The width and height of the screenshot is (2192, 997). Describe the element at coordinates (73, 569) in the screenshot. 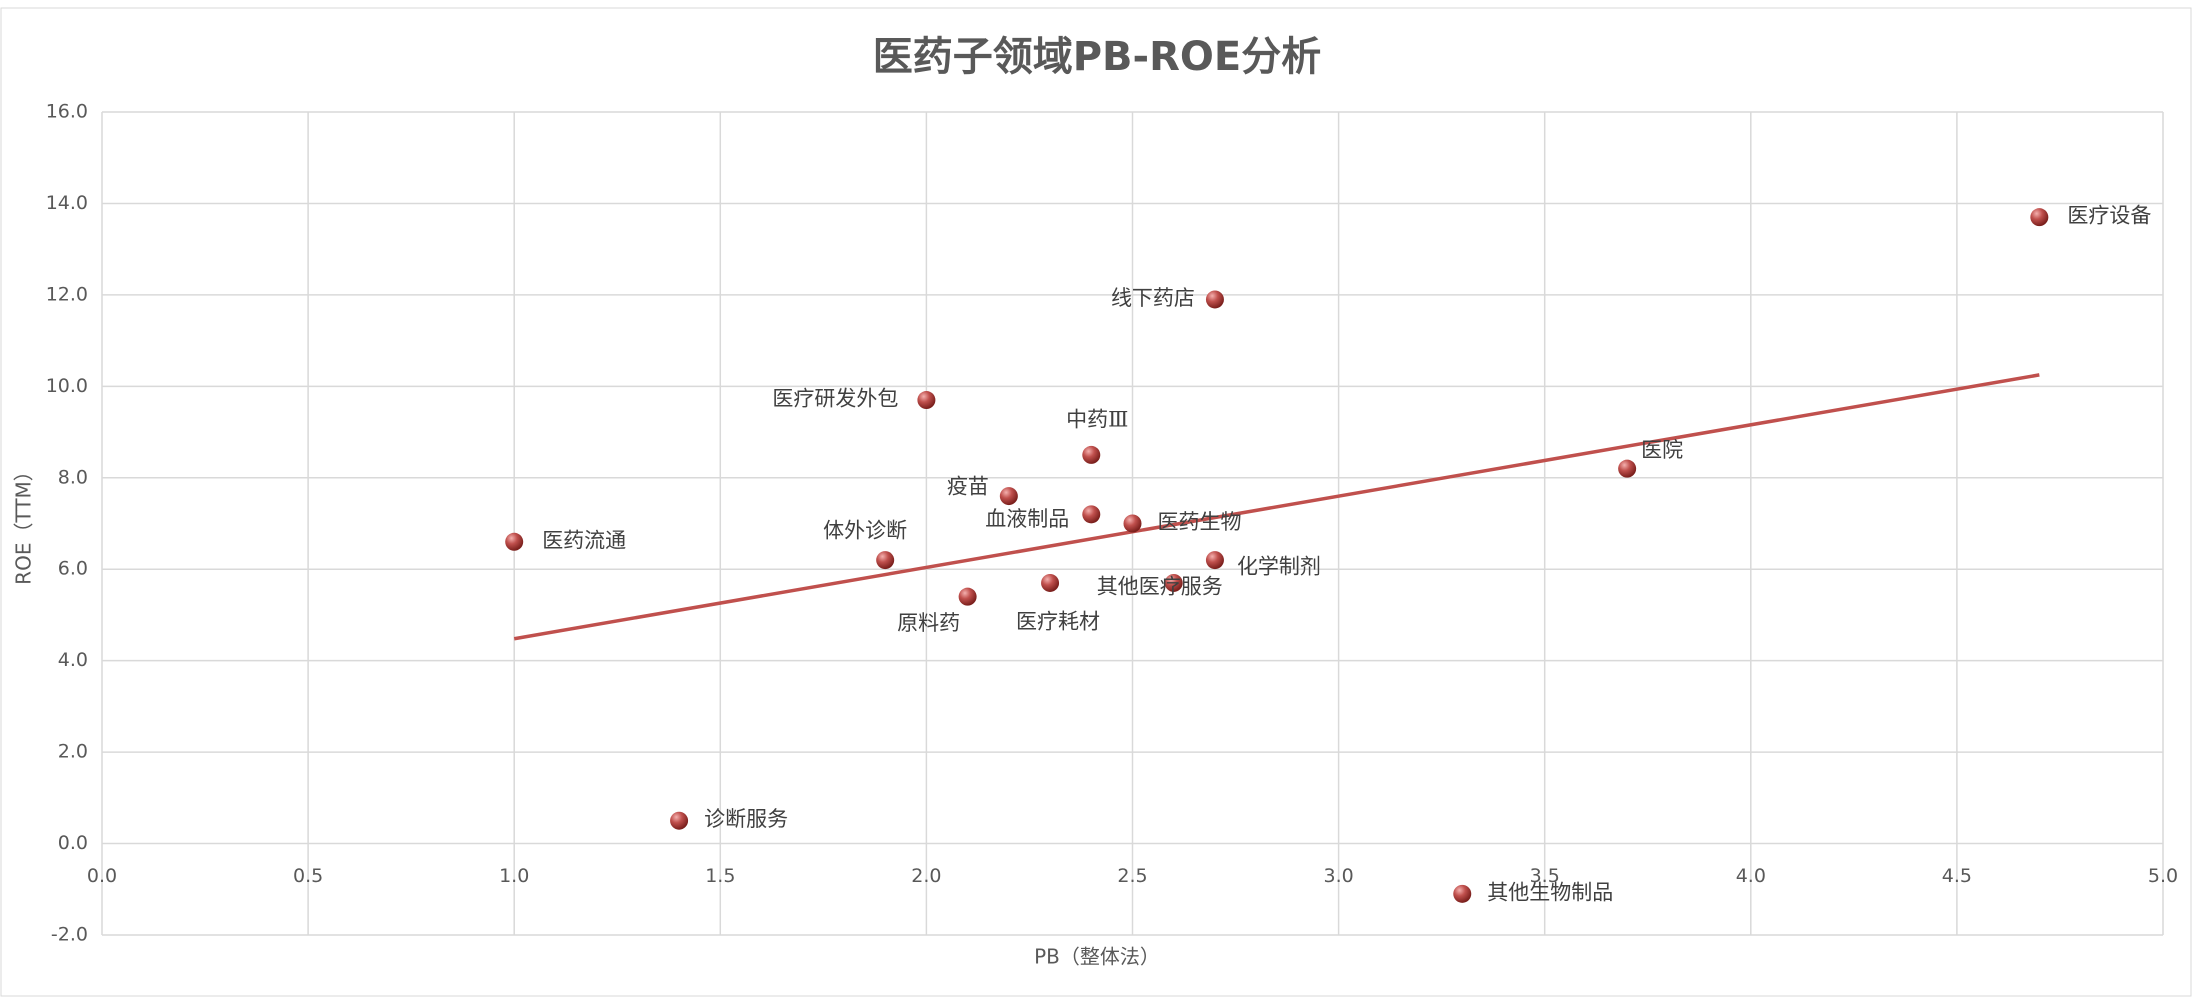

I see `y-tick-label: 6.0` at that location.